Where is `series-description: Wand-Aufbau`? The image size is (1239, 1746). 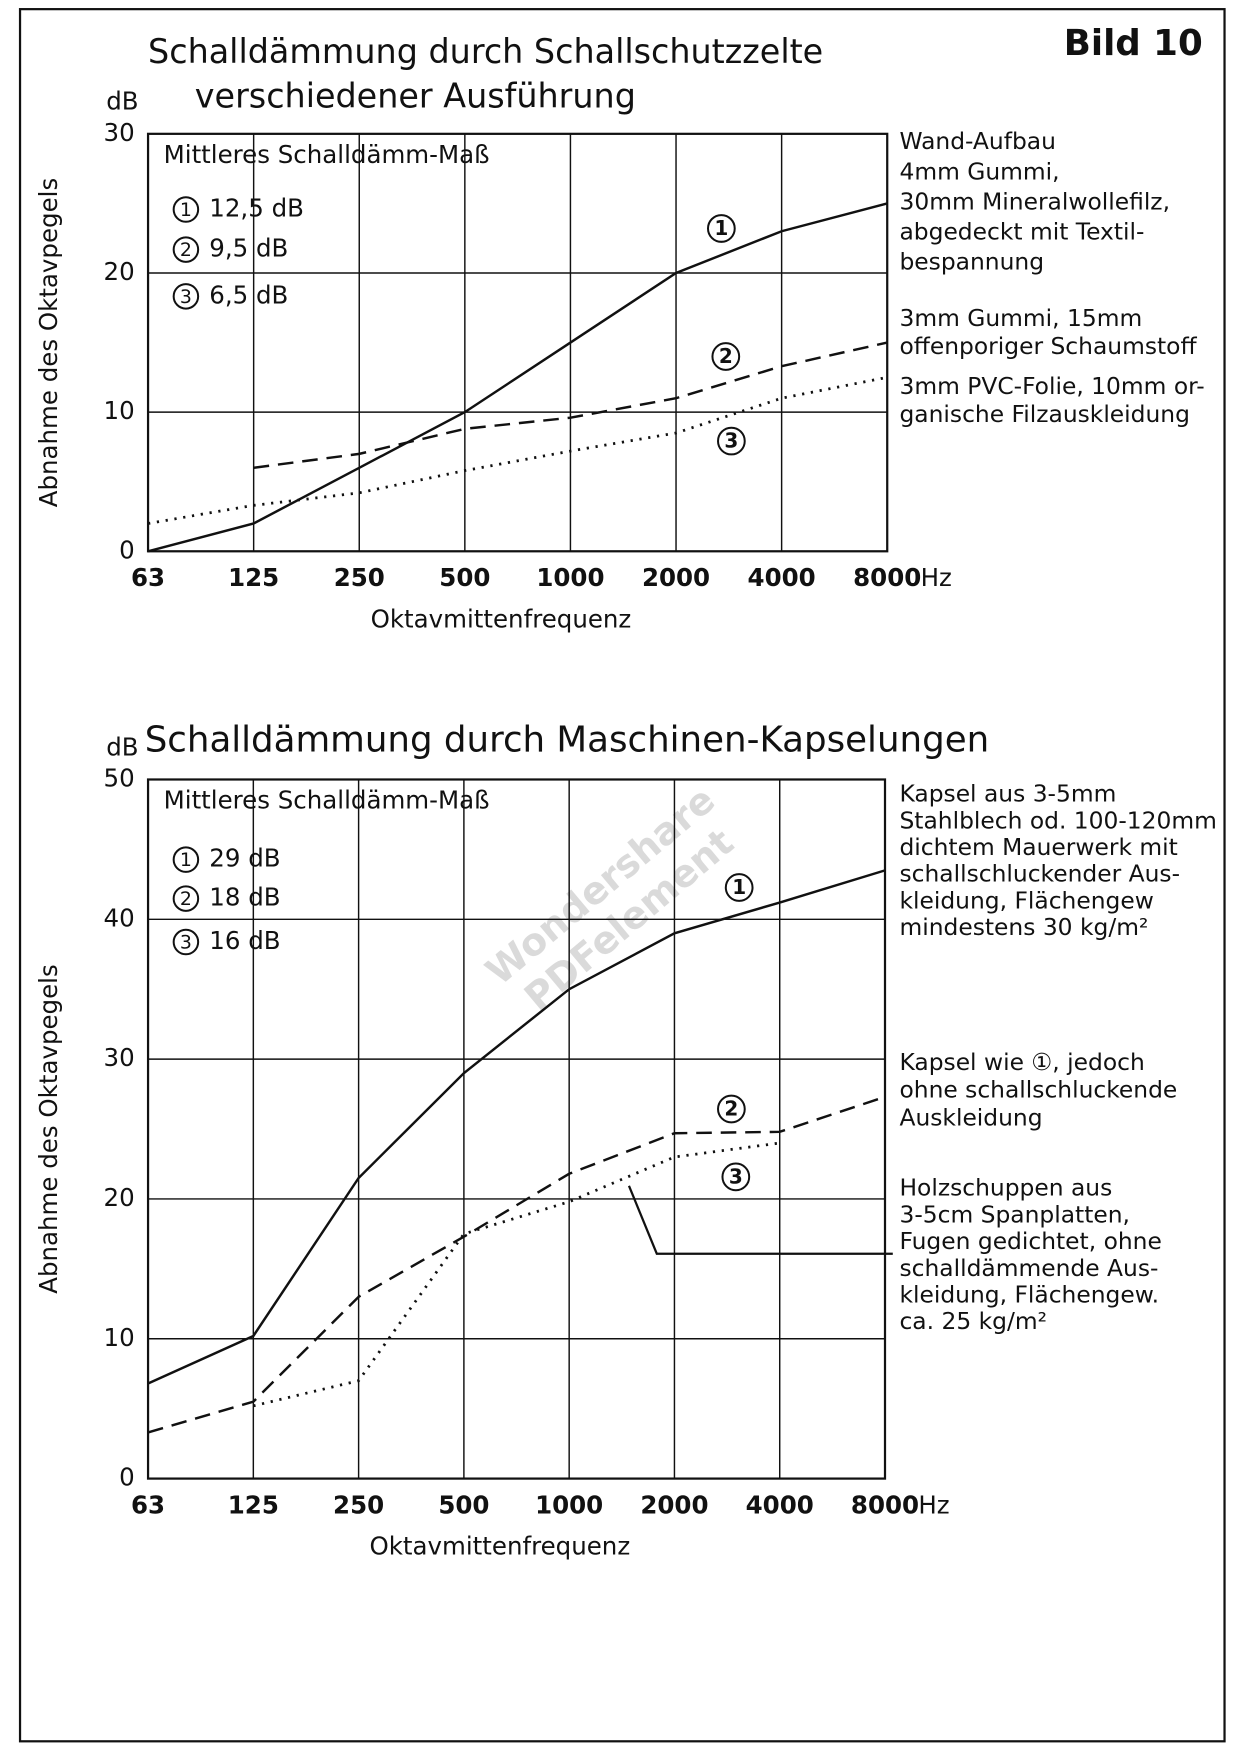 series-description: Wand-Aufbau is located at coordinates (977, 141).